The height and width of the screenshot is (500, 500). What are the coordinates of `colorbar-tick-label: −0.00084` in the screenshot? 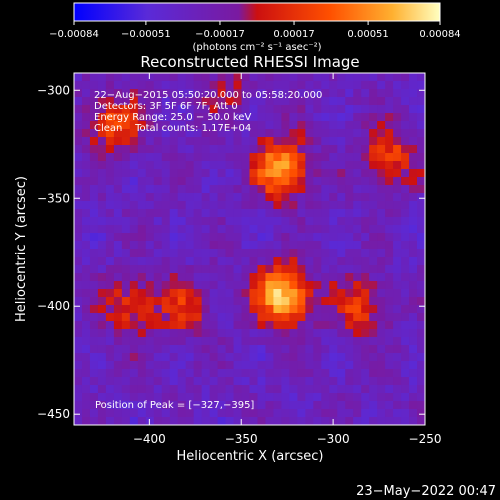 It's located at (74, 34).